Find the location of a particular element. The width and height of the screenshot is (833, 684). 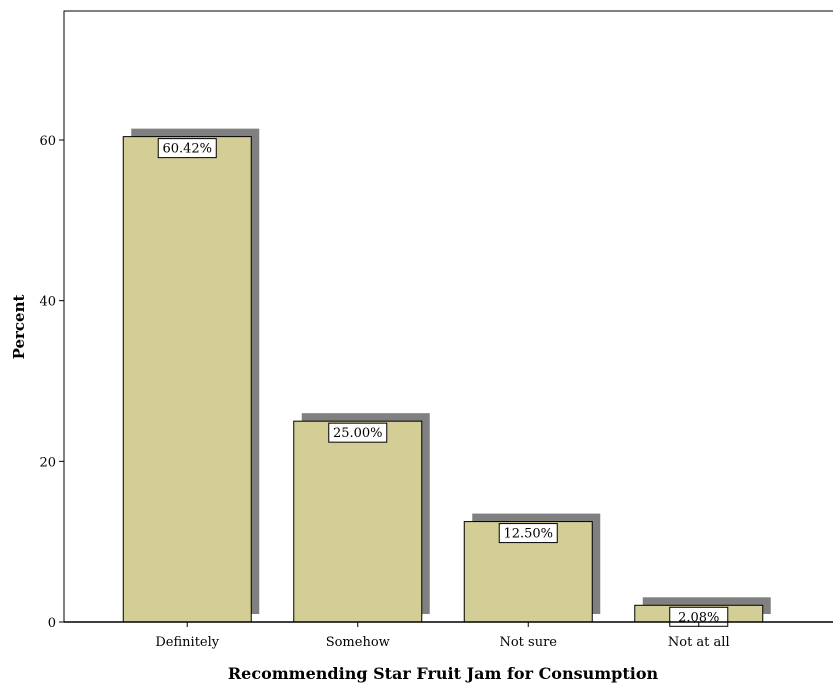

bar-group: 12.50% is located at coordinates (532, 568).